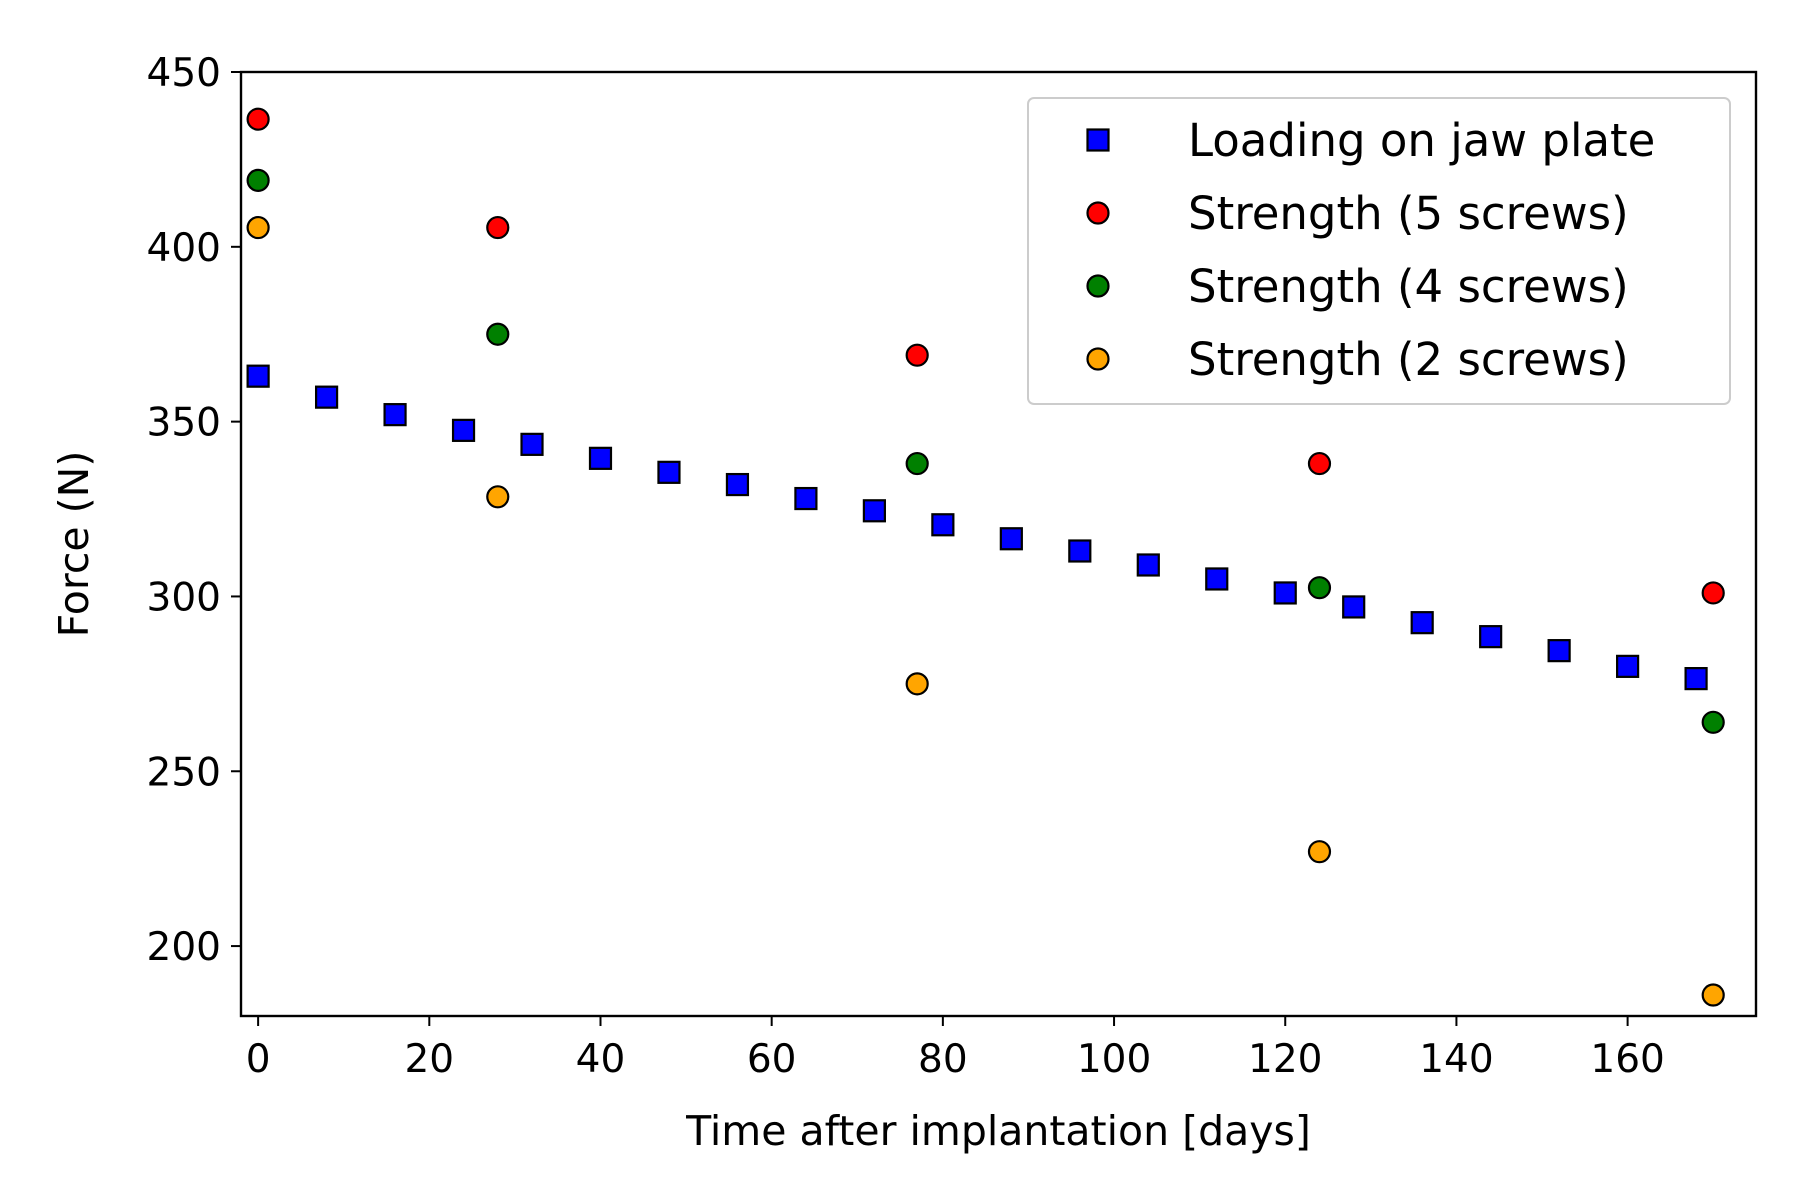 Image resolution: width=1800 pixels, height=1200 pixels. What do you see at coordinates (1408, 286) in the screenshot?
I see `legend-label: Strength (4 screws)` at bounding box center [1408, 286].